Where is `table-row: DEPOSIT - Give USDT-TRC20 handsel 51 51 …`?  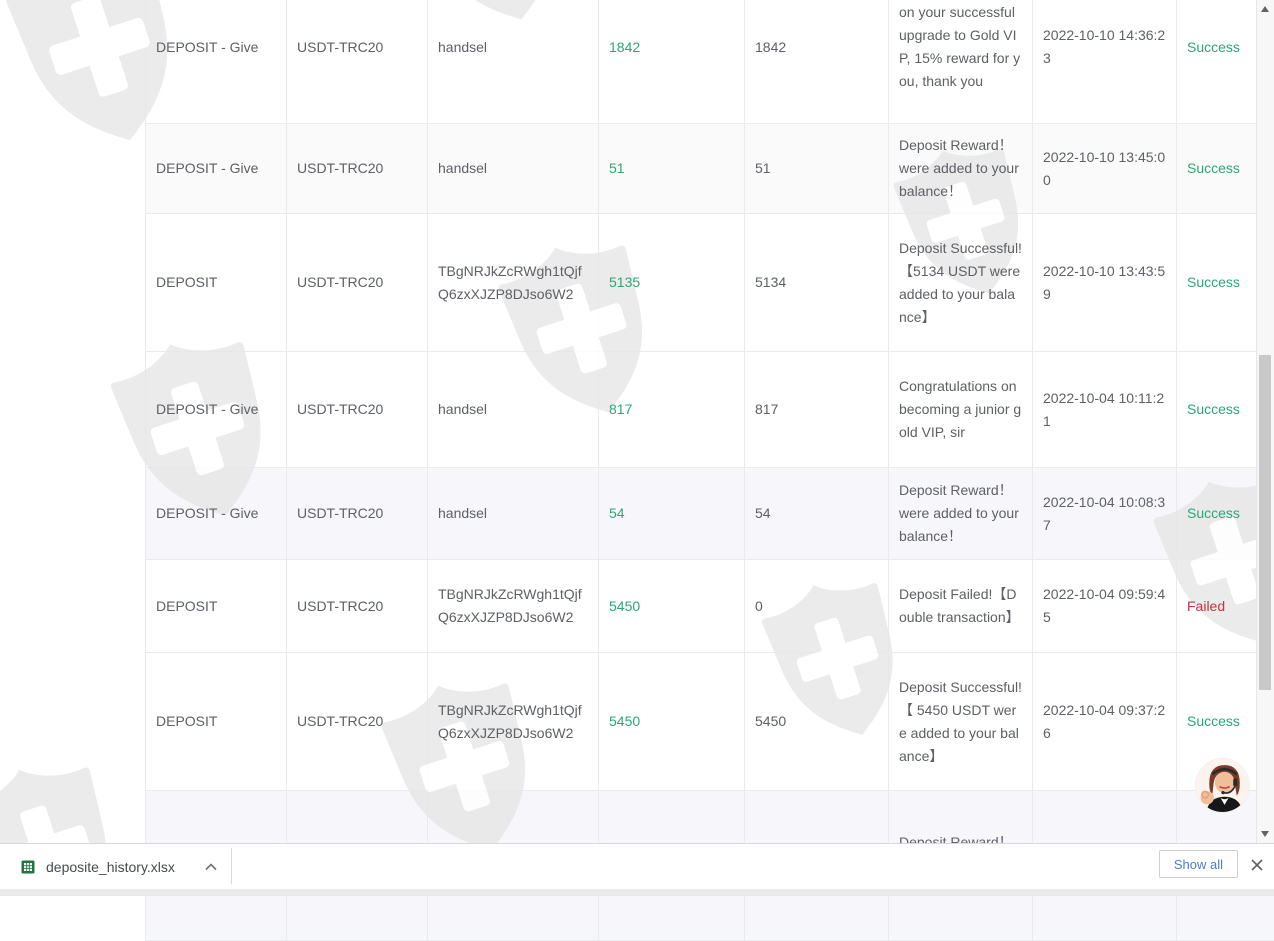
table-row: DEPOSIT - Give USDT-TRC20 handsel 51 51 … is located at coordinates (710, 169).